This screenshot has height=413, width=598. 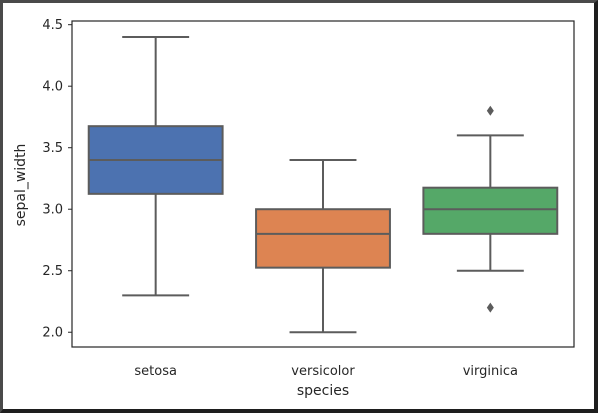 What do you see at coordinates (52, 87) in the screenshot?
I see `y-tick-label-4.0: 4.0` at bounding box center [52, 87].